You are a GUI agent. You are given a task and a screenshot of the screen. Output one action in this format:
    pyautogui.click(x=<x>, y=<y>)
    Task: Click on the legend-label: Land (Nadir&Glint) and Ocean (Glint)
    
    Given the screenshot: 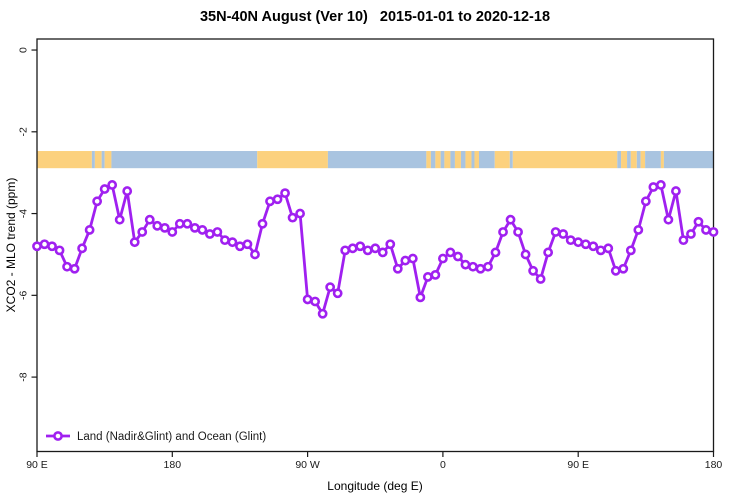 What is the action you would take?
    pyautogui.click(x=171, y=437)
    